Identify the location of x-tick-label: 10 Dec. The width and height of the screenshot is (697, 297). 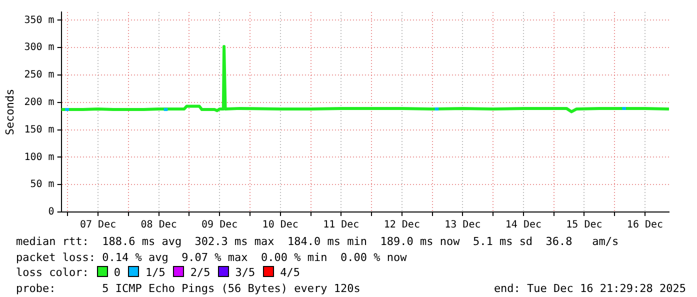
(280, 225).